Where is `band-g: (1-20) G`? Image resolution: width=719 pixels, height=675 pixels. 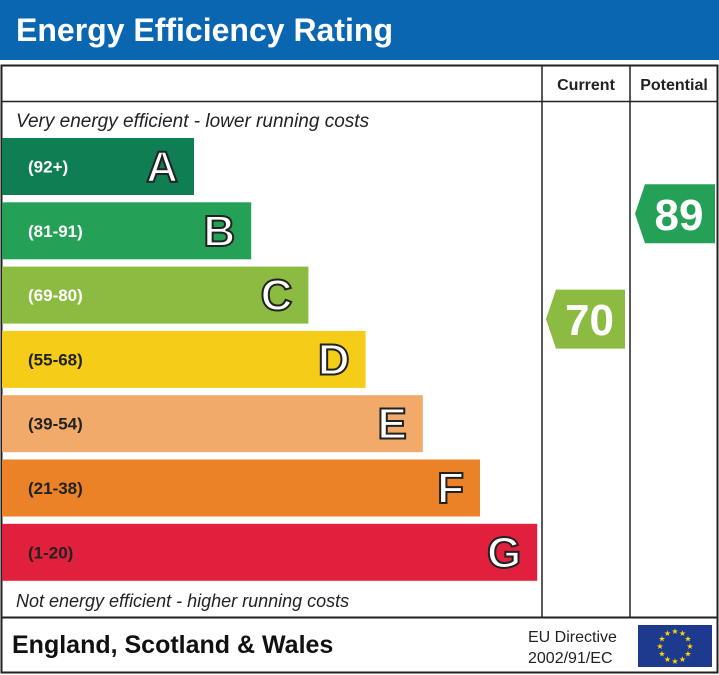
band-g: (1-20) G is located at coordinates (270, 552).